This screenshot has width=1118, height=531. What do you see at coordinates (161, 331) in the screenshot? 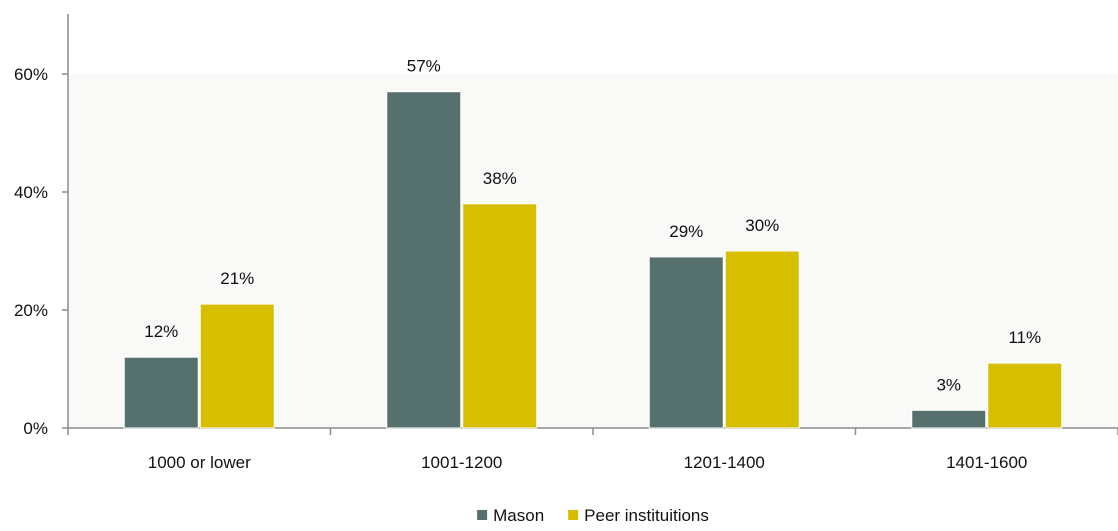
I see `data-label: 12%` at bounding box center [161, 331].